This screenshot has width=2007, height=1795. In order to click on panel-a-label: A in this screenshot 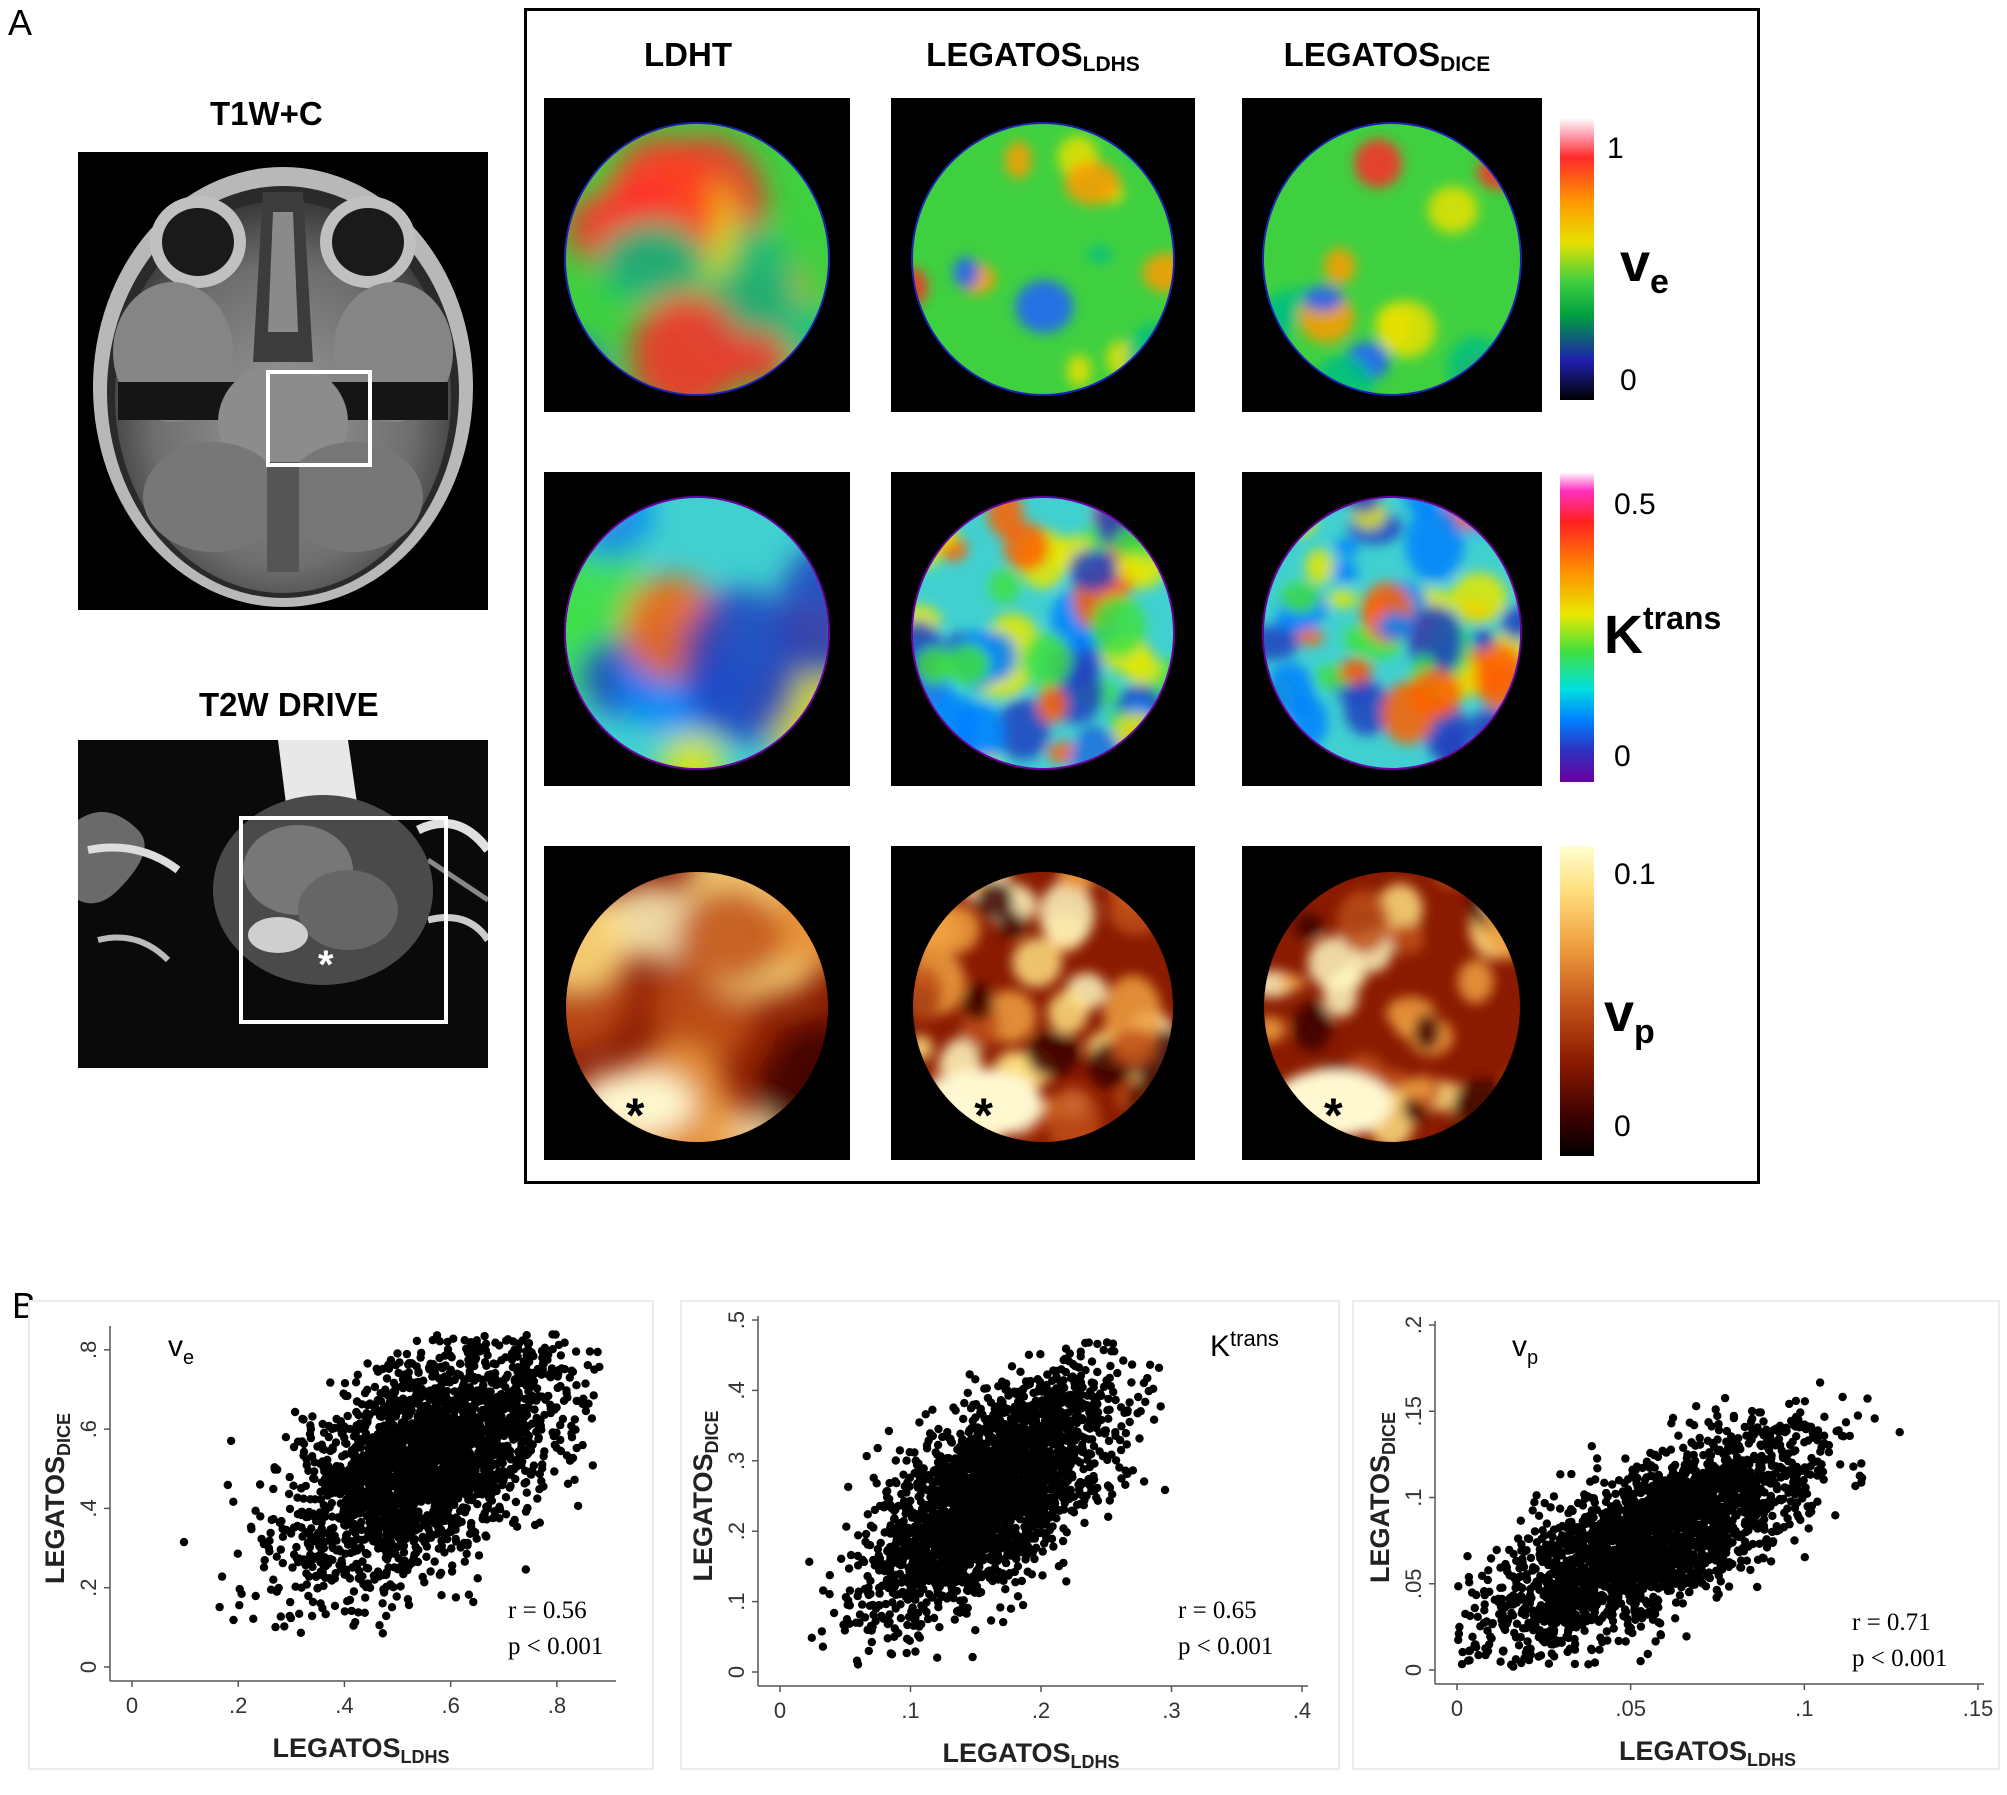, I will do `click(20, 22)`.